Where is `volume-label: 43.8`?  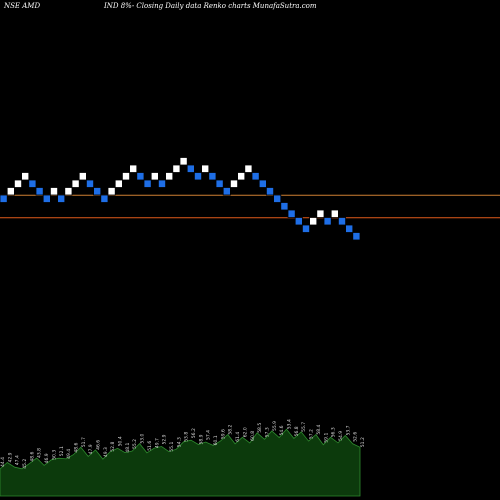 volume-label: 43.8 is located at coordinates (40, 453).